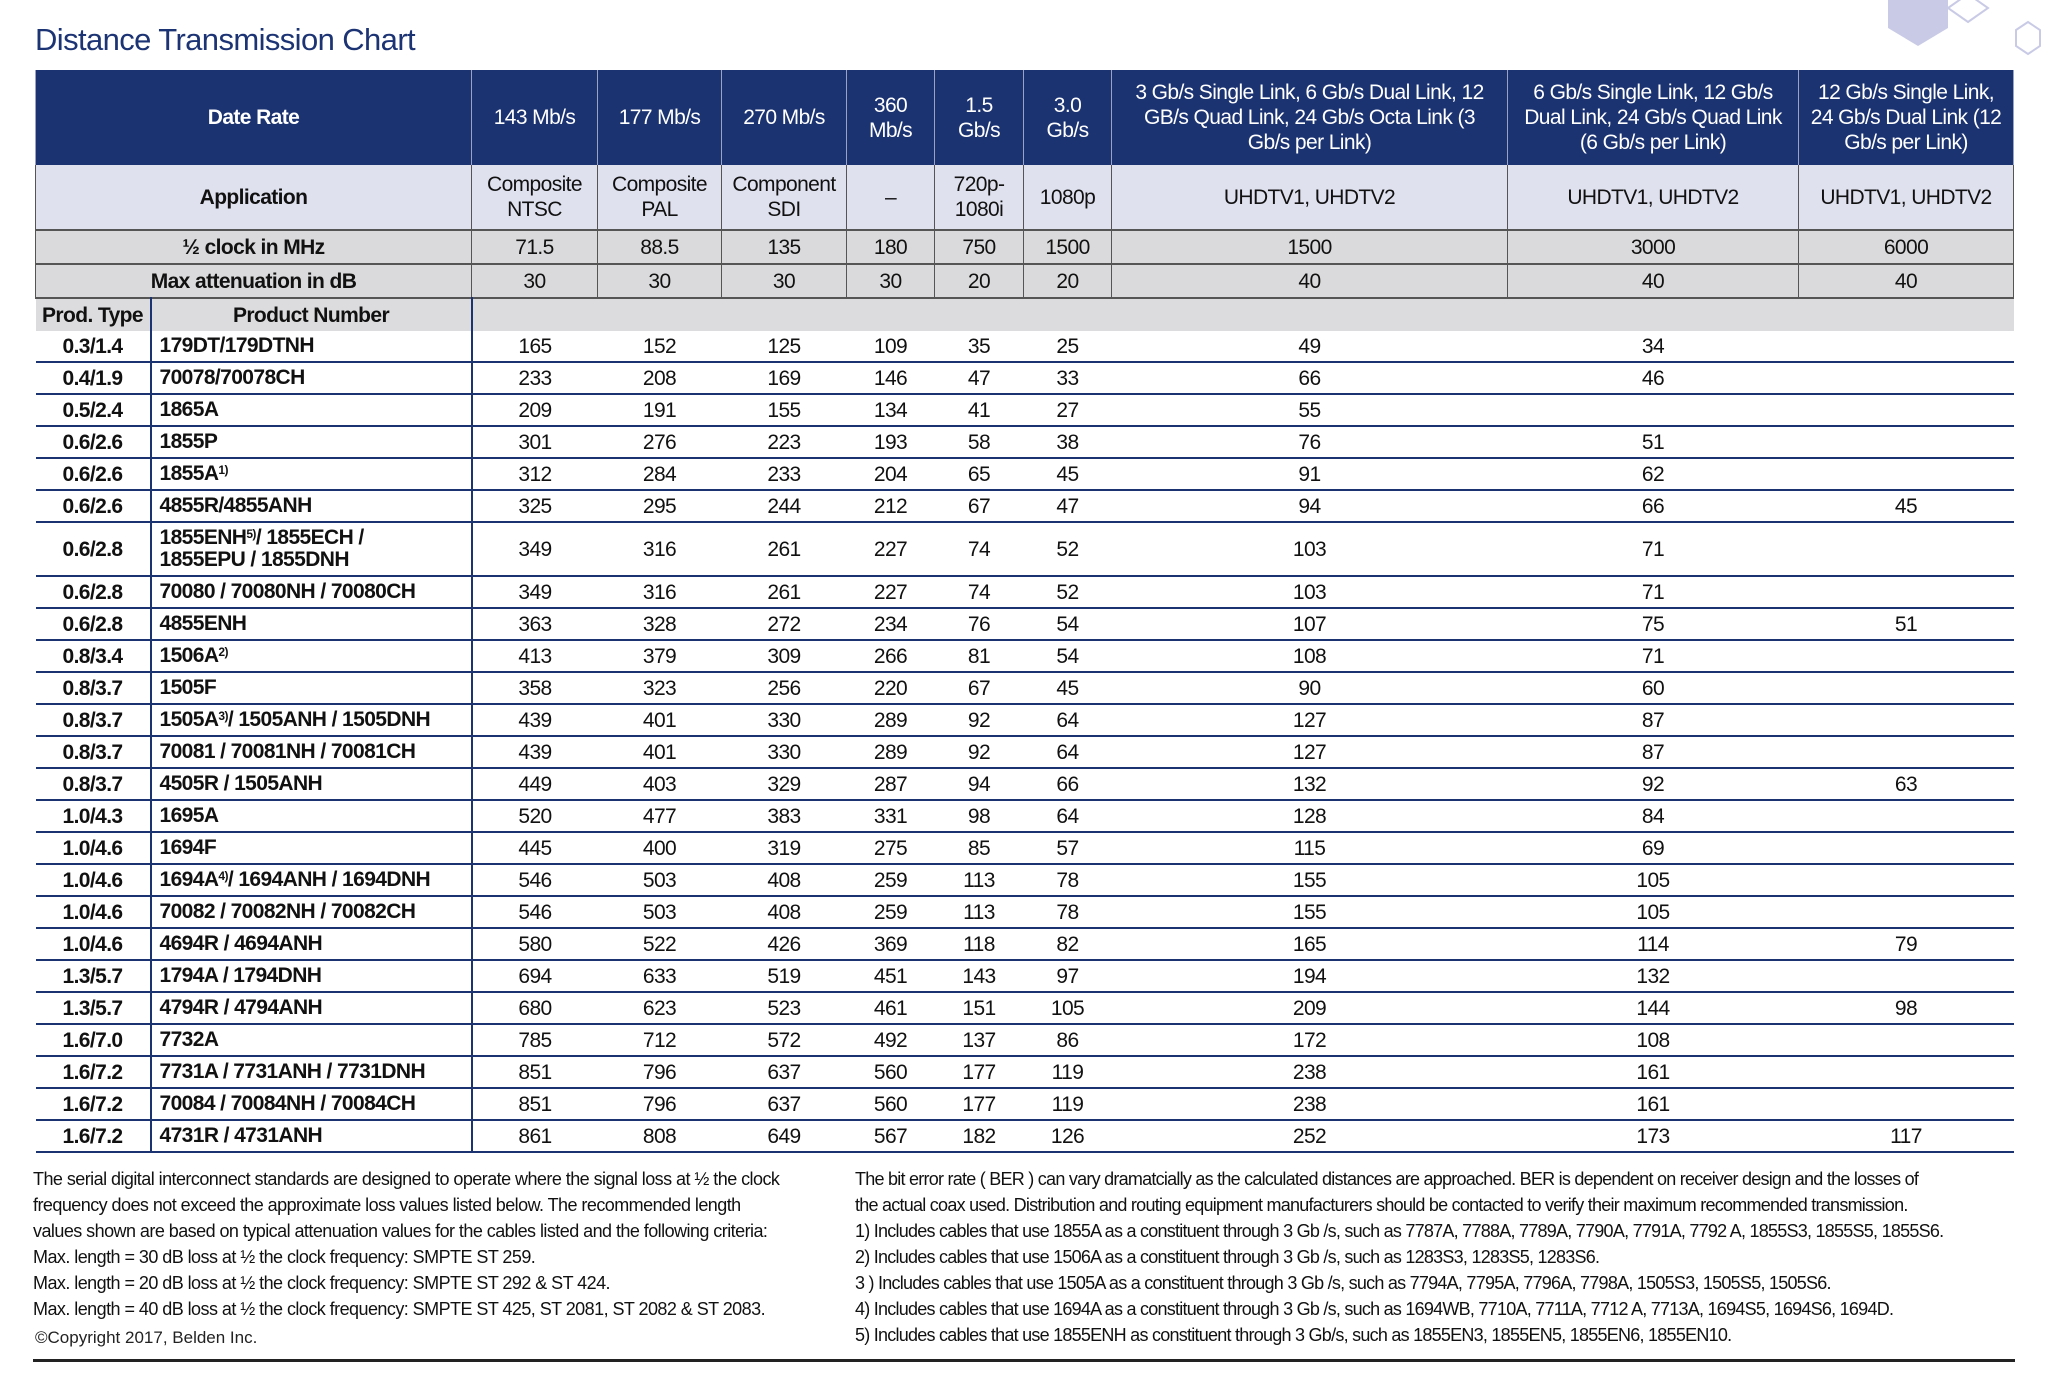  What do you see at coordinates (979, 247) in the screenshot?
I see `half-clock-cell: 750` at bounding box center [979, 247].